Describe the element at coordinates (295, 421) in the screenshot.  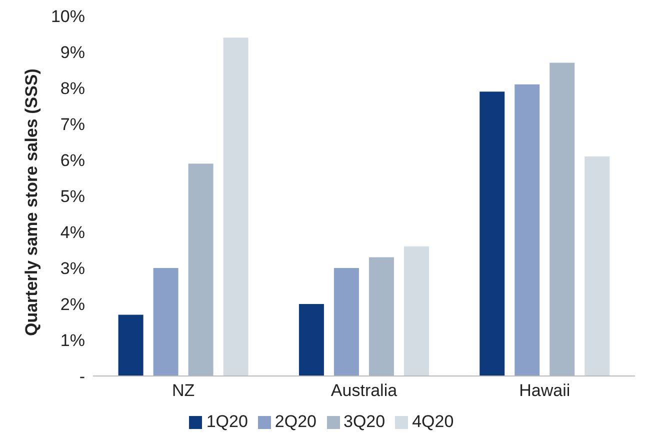
I see `legend-label: 2Q20` at that location.